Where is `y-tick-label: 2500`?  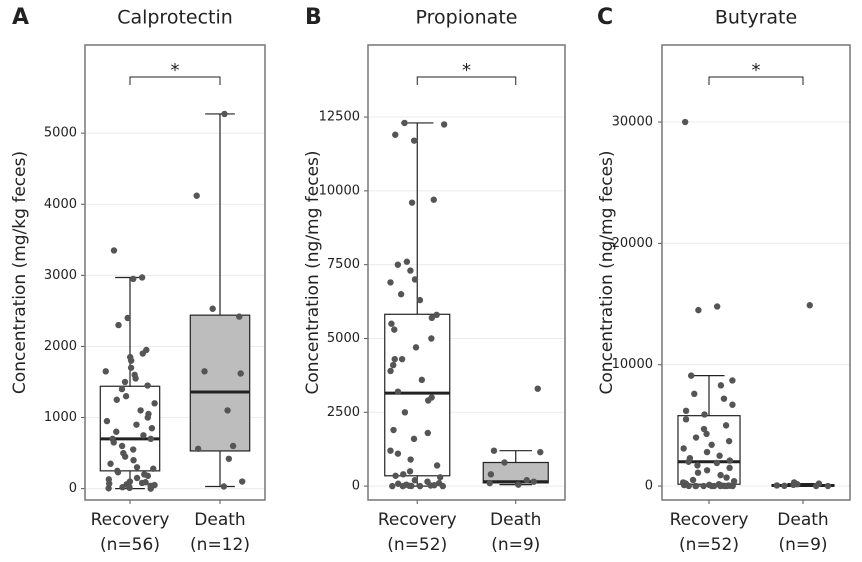
y-tick-label: 2500 is located at coordinates (343, 412).